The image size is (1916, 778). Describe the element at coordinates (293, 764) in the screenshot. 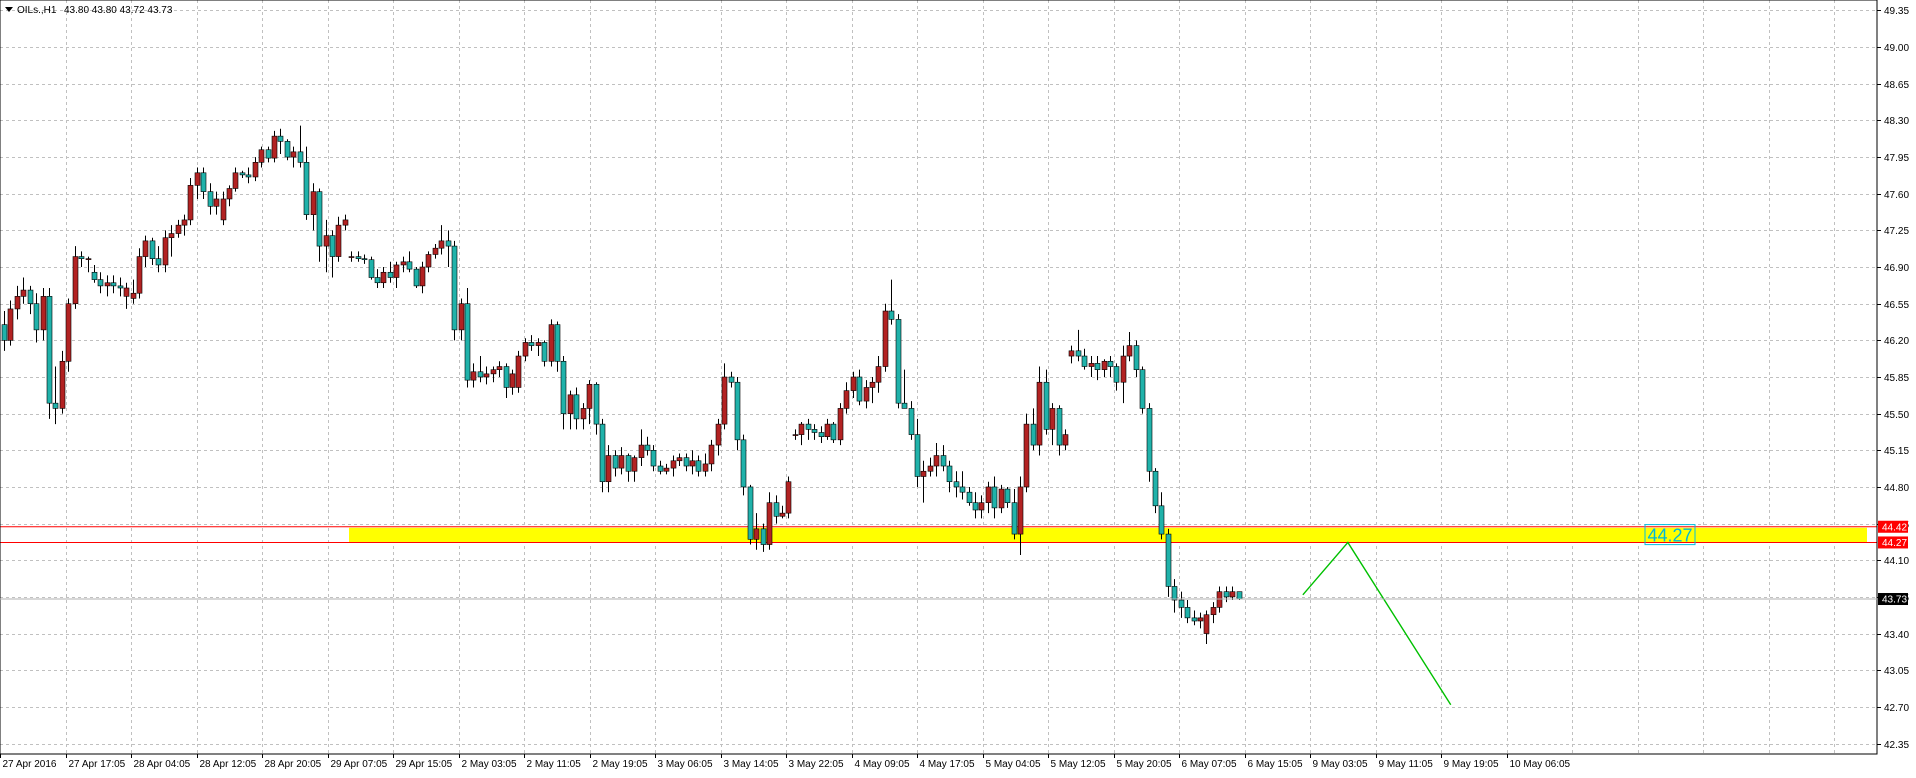

I see `x-tick-label: 28 Apr 20:05` at that location.